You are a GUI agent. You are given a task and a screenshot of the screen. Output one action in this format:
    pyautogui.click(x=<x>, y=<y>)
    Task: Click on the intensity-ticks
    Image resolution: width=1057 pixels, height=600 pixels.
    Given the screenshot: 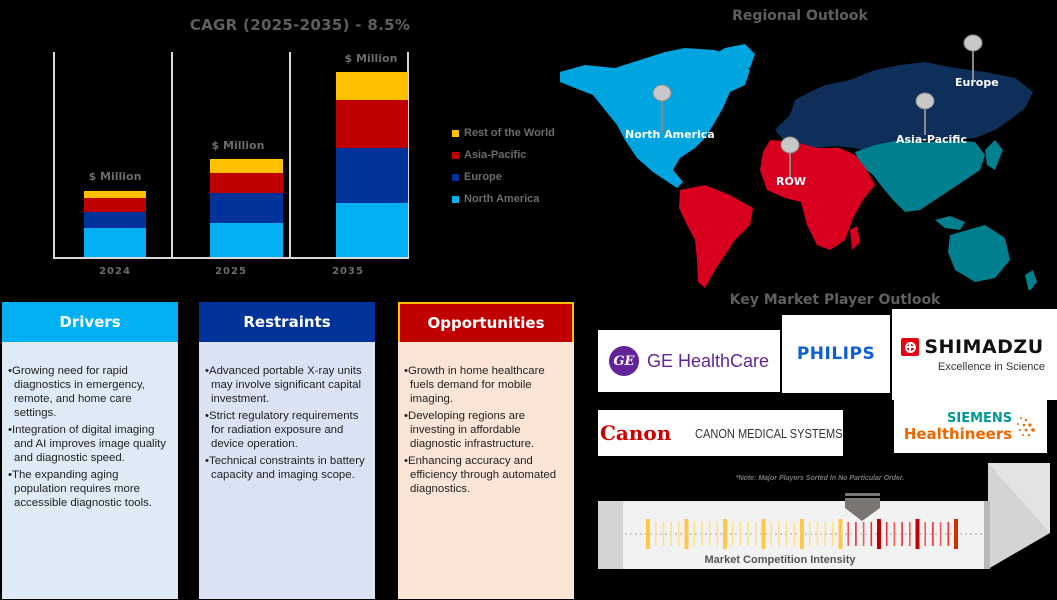 What is the action you would take?
    pyautogui.click(x=802, y=534)
    